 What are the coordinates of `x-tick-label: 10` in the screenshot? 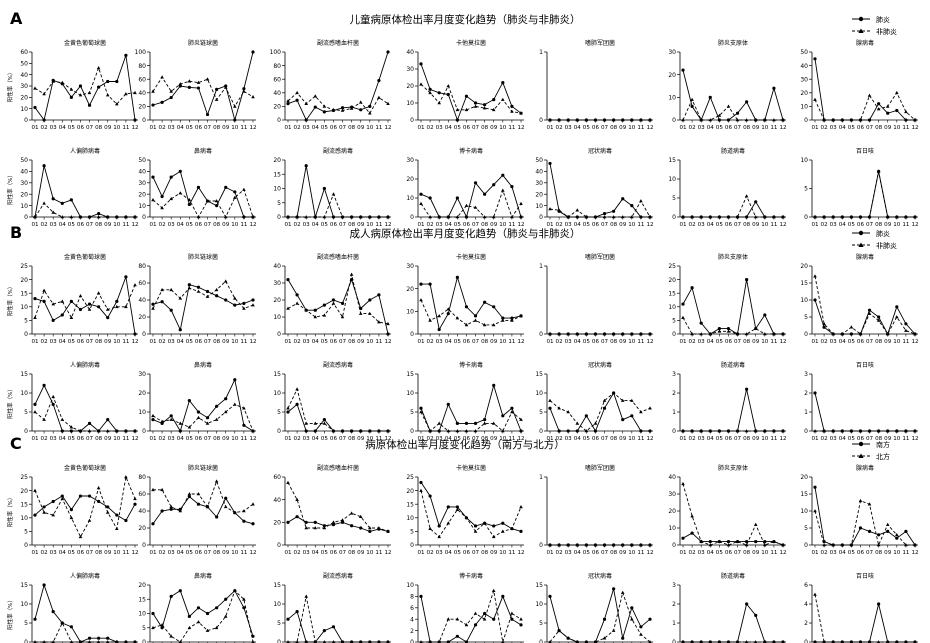 It's located at (370, 439).